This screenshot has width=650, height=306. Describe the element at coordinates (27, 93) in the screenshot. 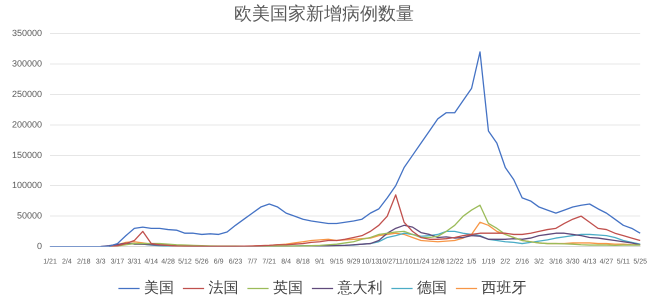

I see `y-tick-label: 250000` at that location.